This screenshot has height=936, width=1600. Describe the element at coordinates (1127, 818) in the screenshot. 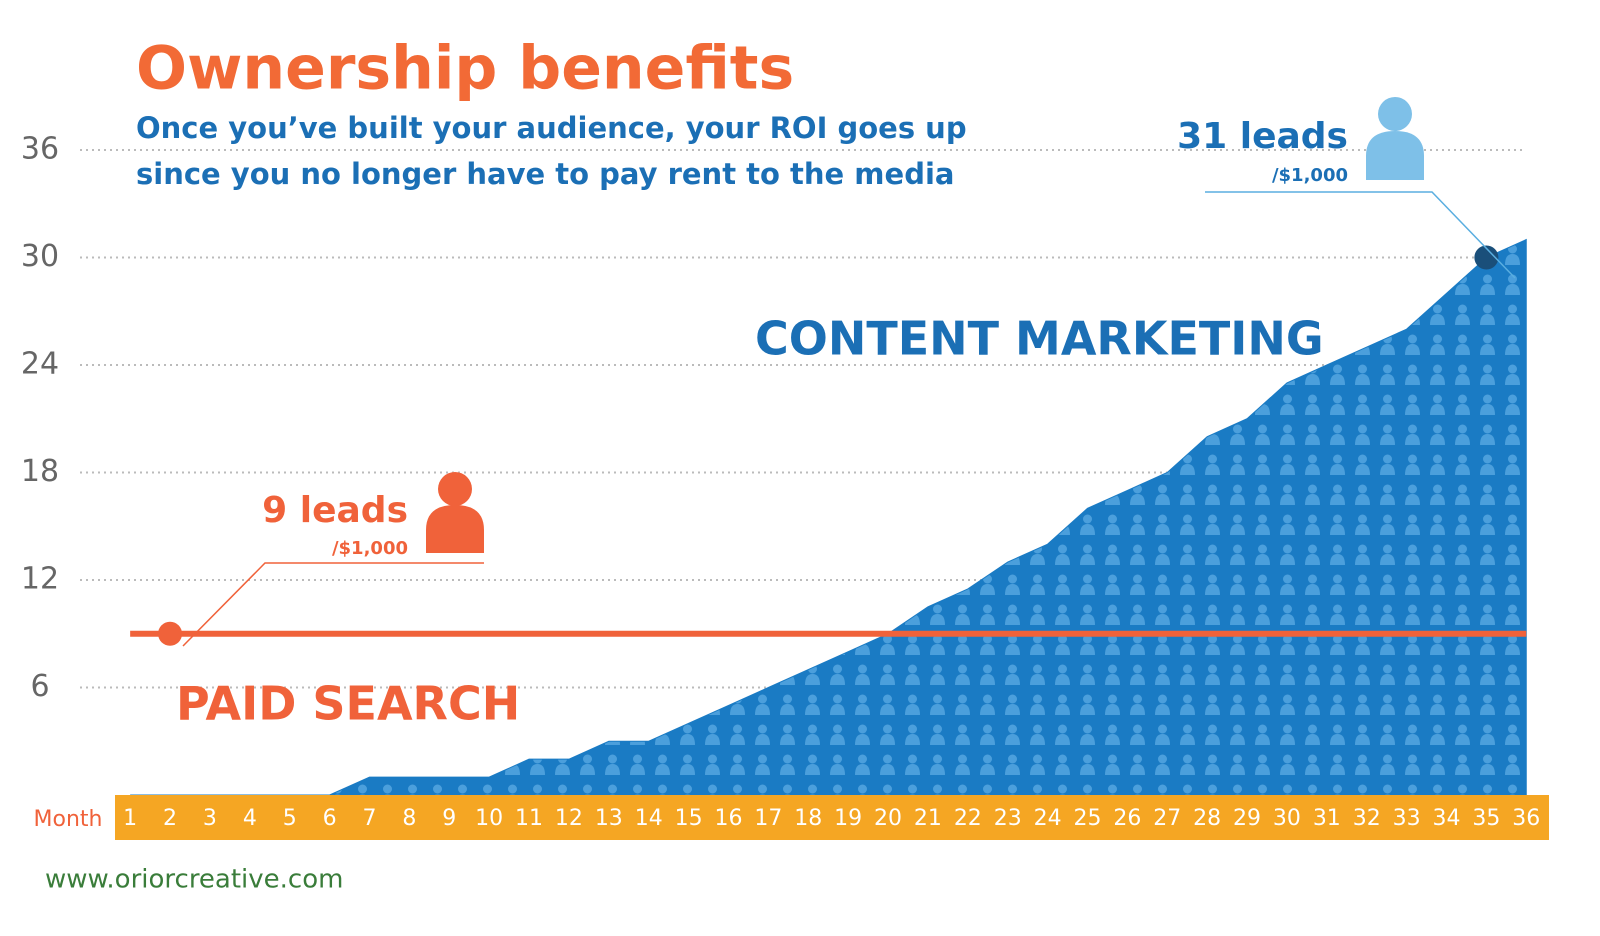

I see `x-tick-label: 26` at that location.